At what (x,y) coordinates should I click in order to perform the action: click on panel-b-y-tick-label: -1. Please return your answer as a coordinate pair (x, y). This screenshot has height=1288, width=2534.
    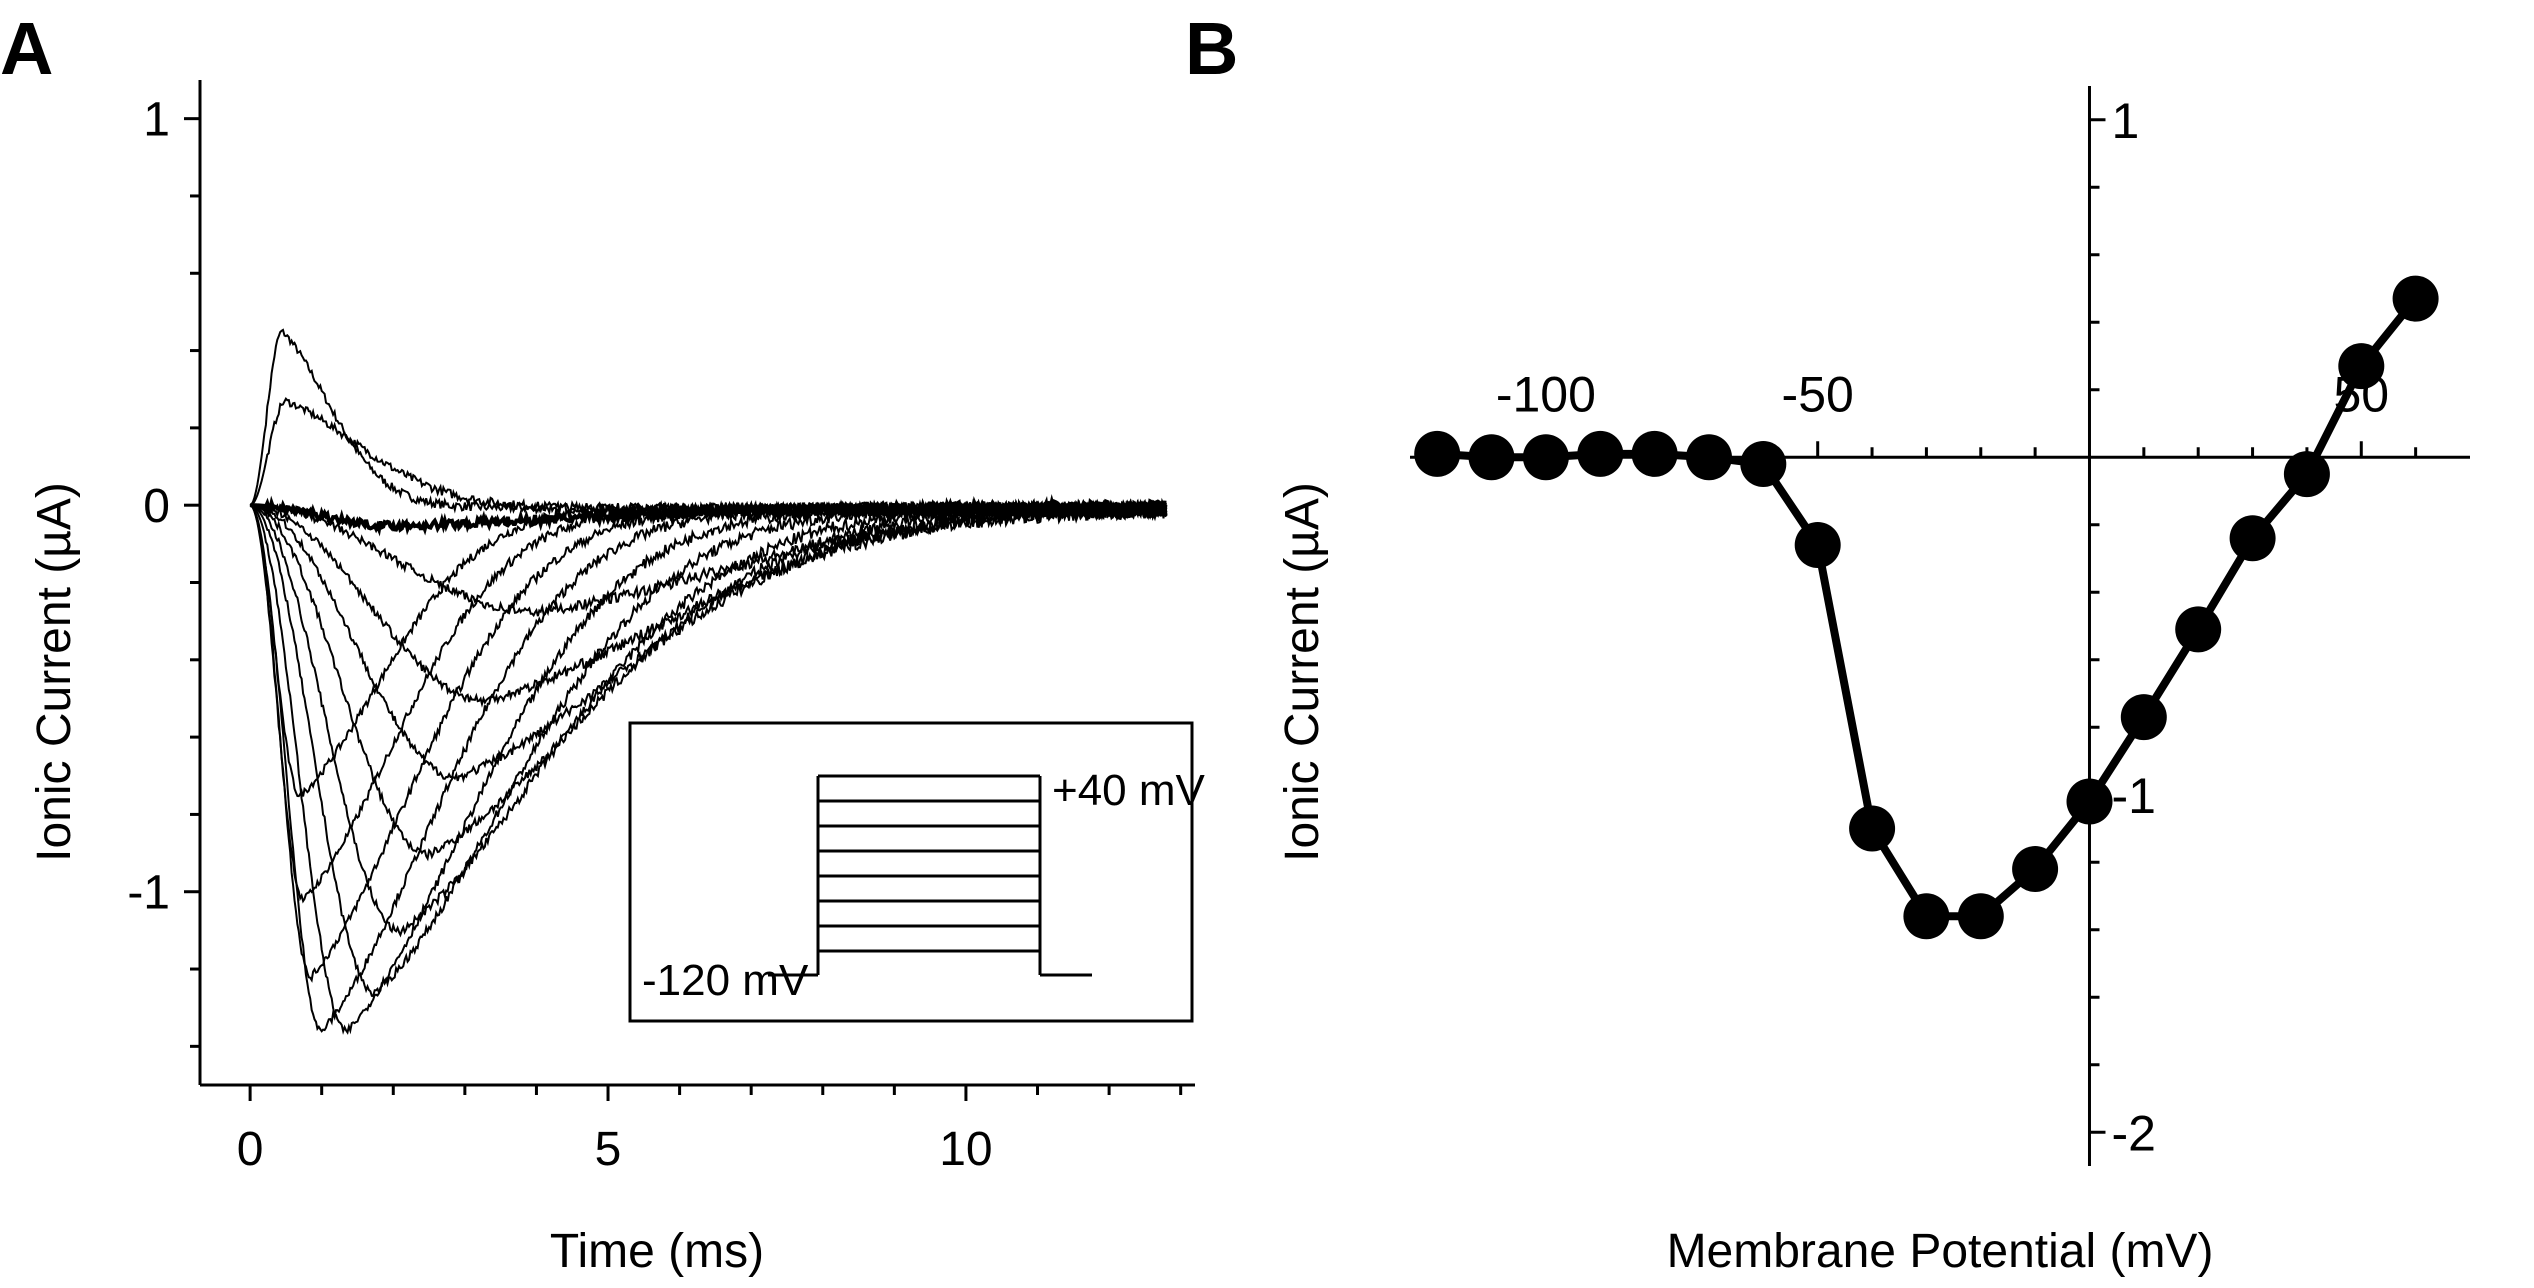
    Looking at the image, I should click on (2133, 796).